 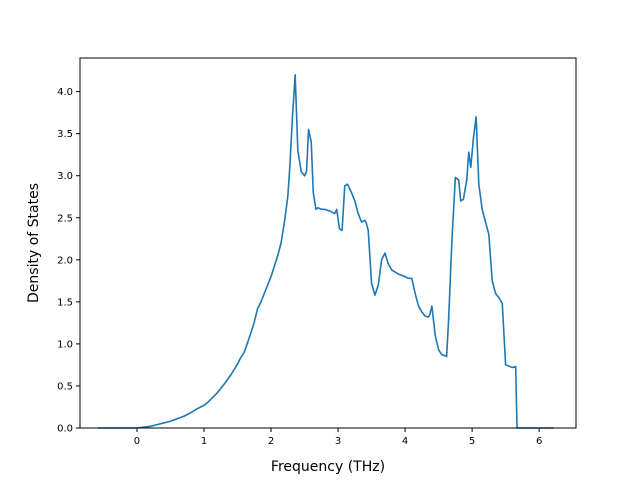 What do you see at coordinates (65, 344) in the screenshot?
I see `y-tick-label: 1.0` at bounding box center [65, 344].